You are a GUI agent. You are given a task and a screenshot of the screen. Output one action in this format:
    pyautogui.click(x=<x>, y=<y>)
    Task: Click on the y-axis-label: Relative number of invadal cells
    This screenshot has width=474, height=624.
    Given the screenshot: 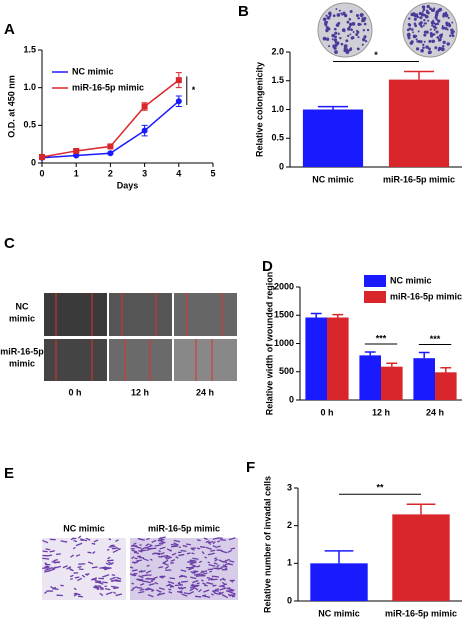 What is the action you would take?
    pyautogui.click(x=267, y=544)
    